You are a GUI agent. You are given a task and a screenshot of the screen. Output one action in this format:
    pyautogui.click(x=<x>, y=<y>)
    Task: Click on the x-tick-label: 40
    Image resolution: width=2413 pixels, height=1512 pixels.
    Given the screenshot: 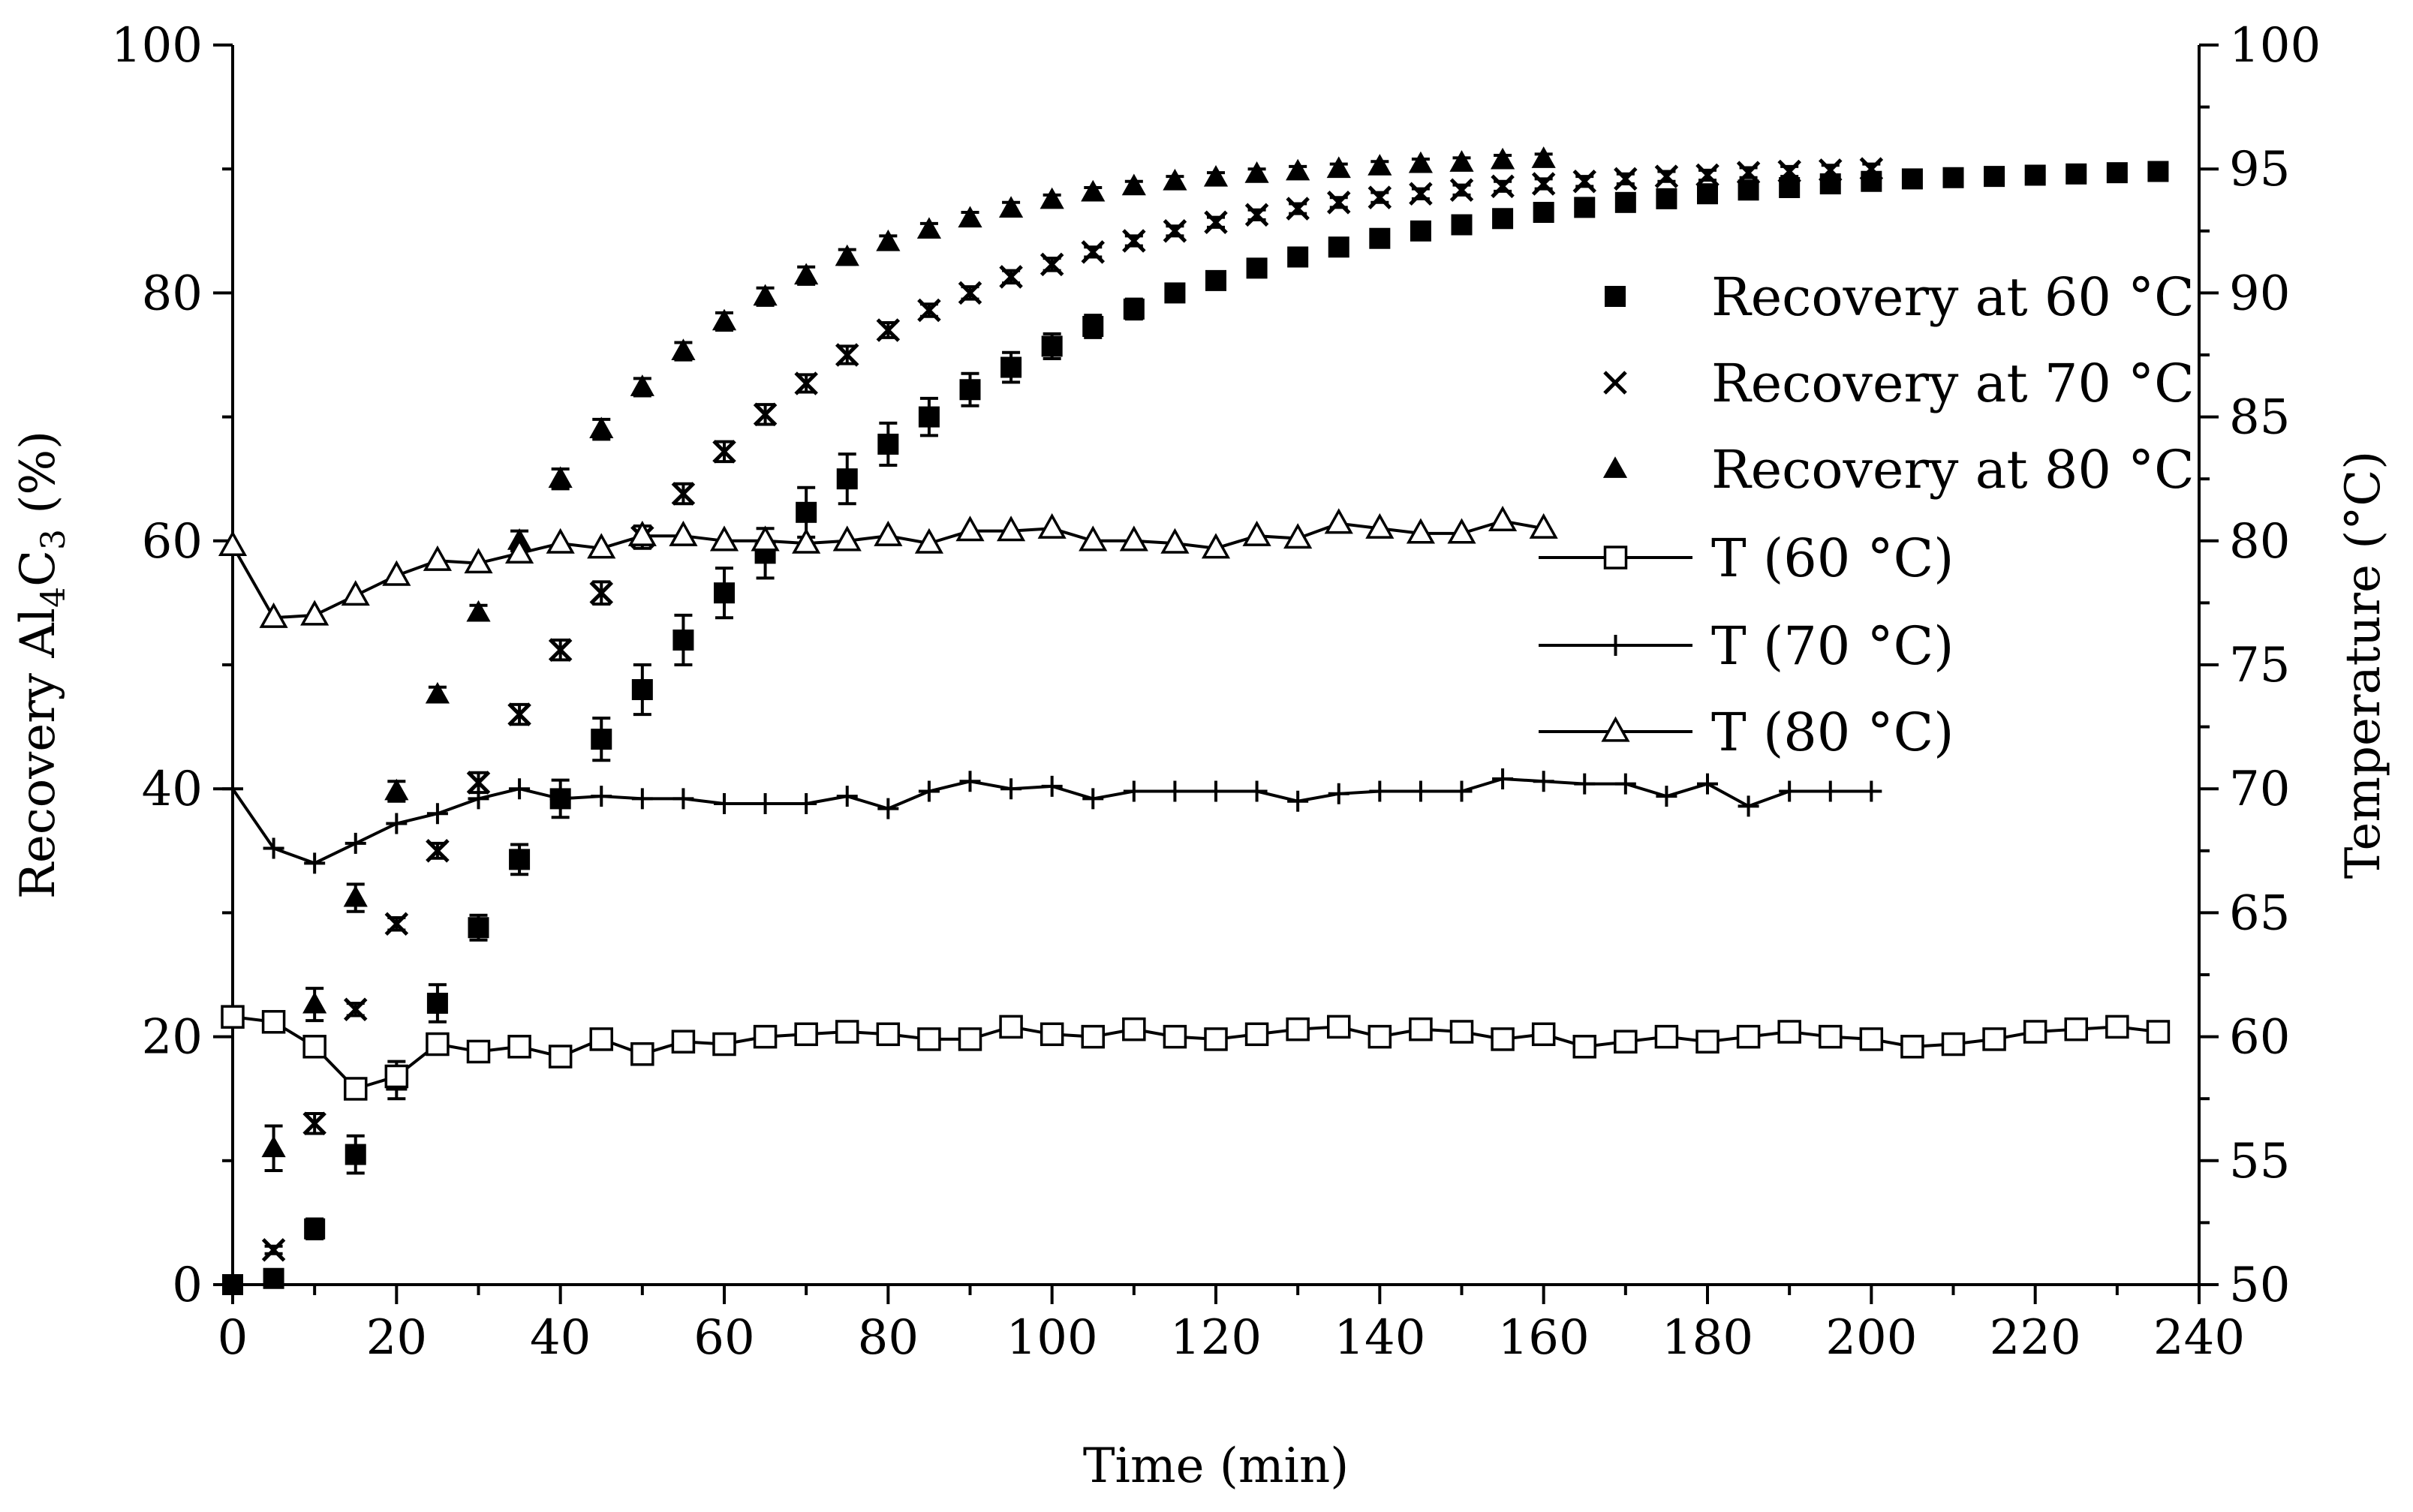 What is the action you would take?
    pyautogui.click(x=560, y=1338)
    